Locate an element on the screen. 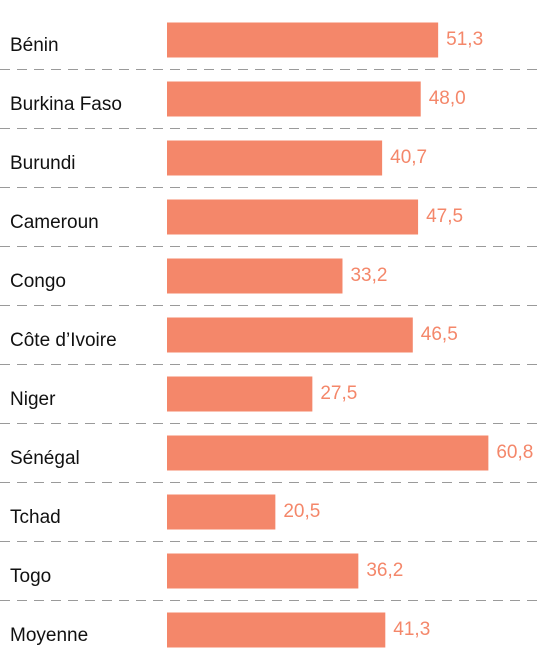  value-label: 48,0 is located at coordinates (447, 98).